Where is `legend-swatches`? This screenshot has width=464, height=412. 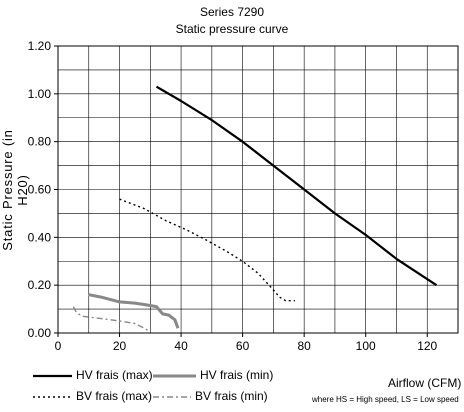
legend-swatches is located at coordinates (114, 386).